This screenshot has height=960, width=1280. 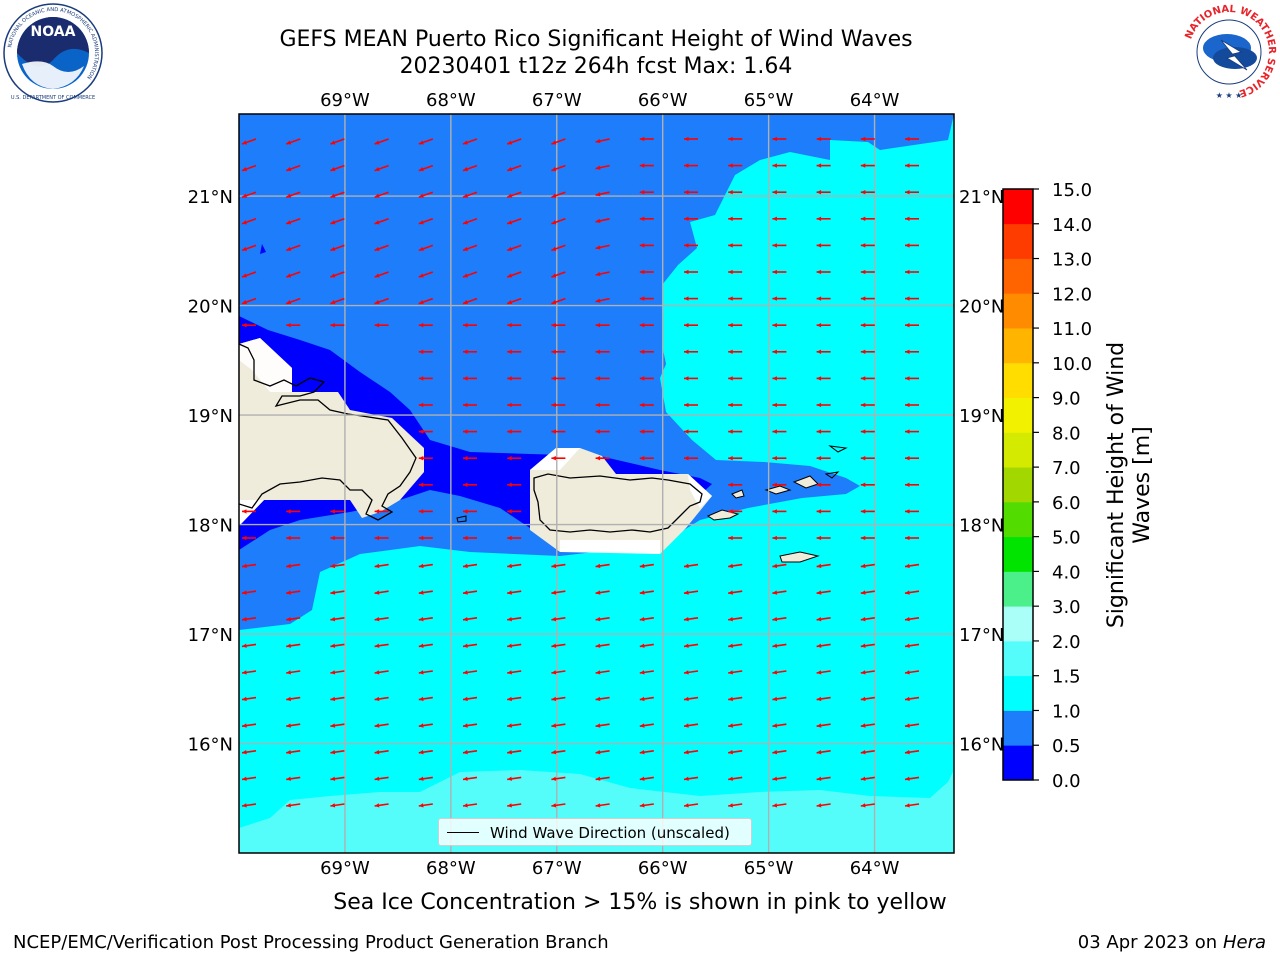 What do you see at coordinates (210, 307) in the screenshot?
I see `lat-tick-label-left: 20°N` at bounding box center [210, 307].